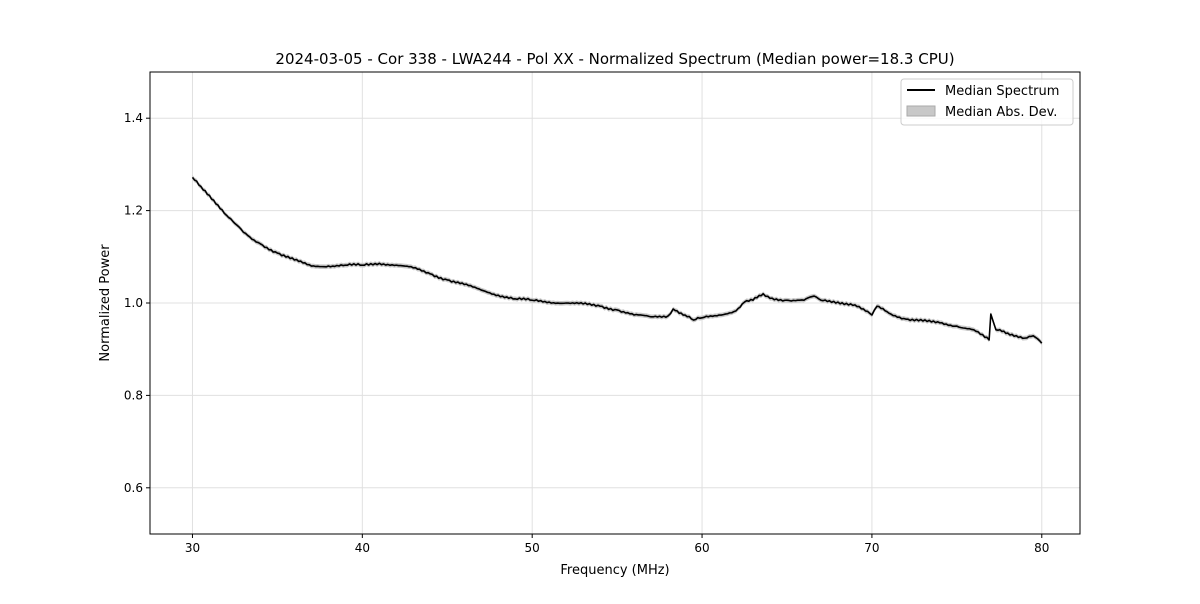 The width and height of the screenshot is (1200, 604). Describe the element at coordinates (133, 303) in the screenshot. I see `y-tick-label: 1.0` at that location.